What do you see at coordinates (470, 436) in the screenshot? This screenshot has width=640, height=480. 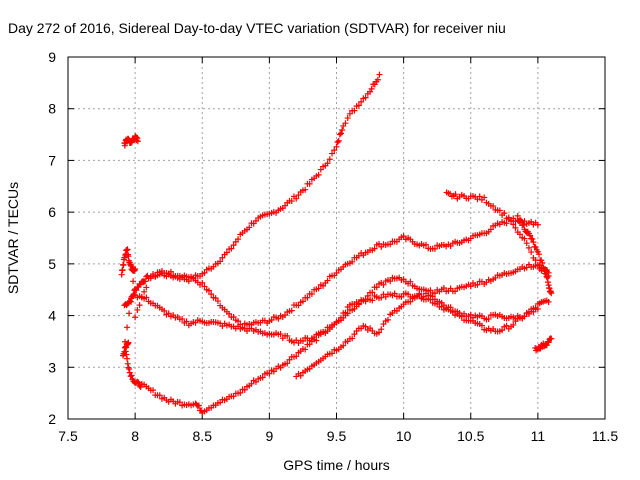 I see `x-tick-label: 10.5` at bounding box center [470, 436].